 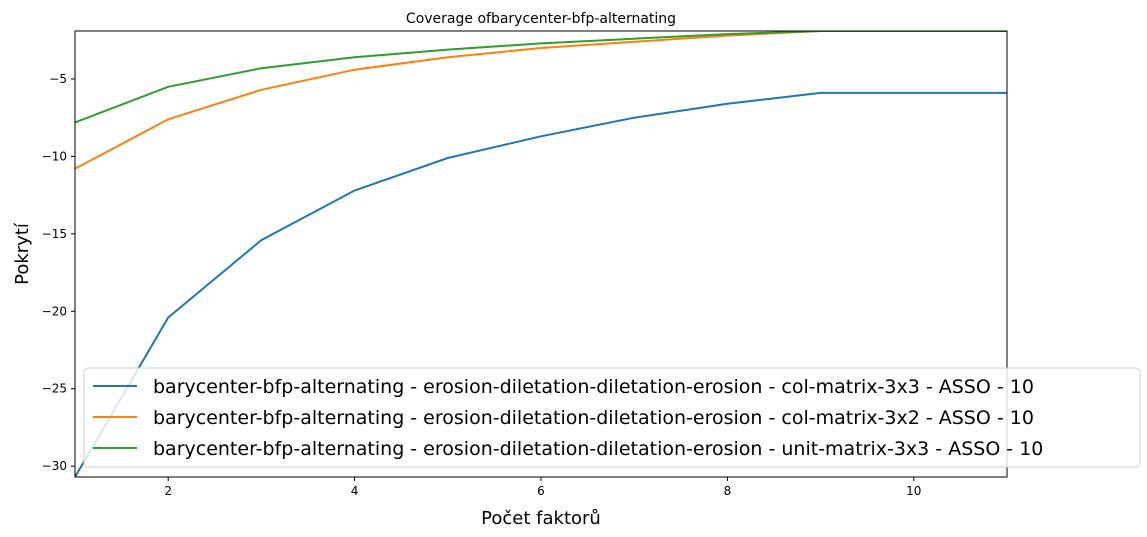 I want to click on x-tick-label: 8, so click(x=728, y=491).